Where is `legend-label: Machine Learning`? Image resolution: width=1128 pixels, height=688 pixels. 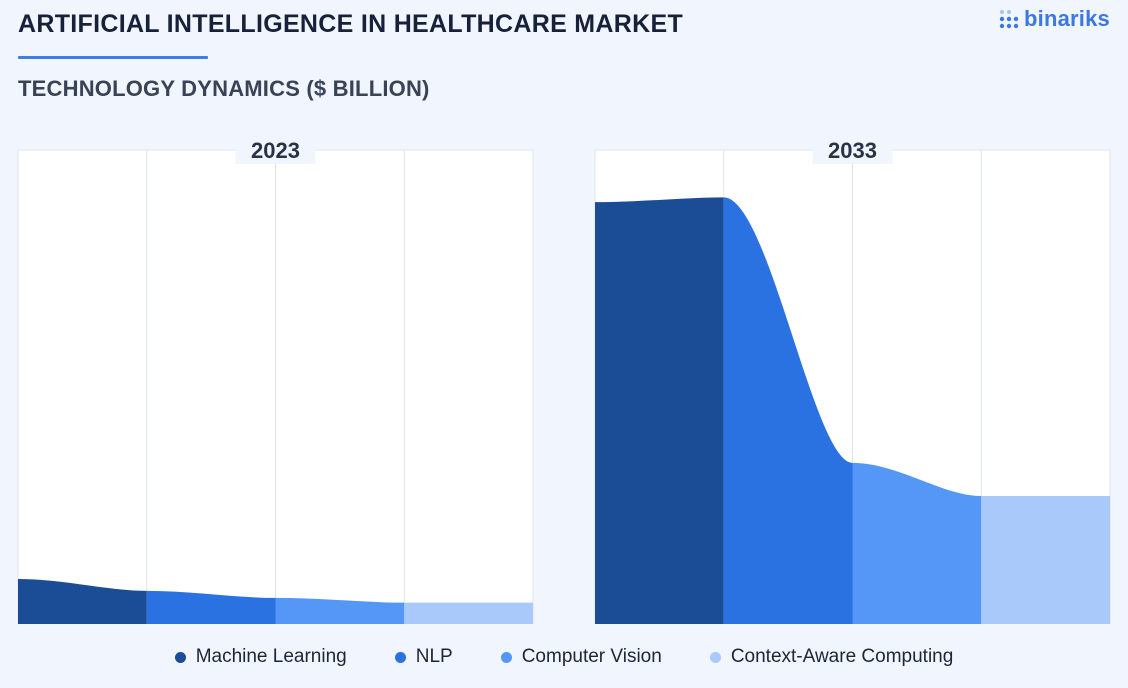
legend-label: Machine Learning is located at coordinates (271, 656).